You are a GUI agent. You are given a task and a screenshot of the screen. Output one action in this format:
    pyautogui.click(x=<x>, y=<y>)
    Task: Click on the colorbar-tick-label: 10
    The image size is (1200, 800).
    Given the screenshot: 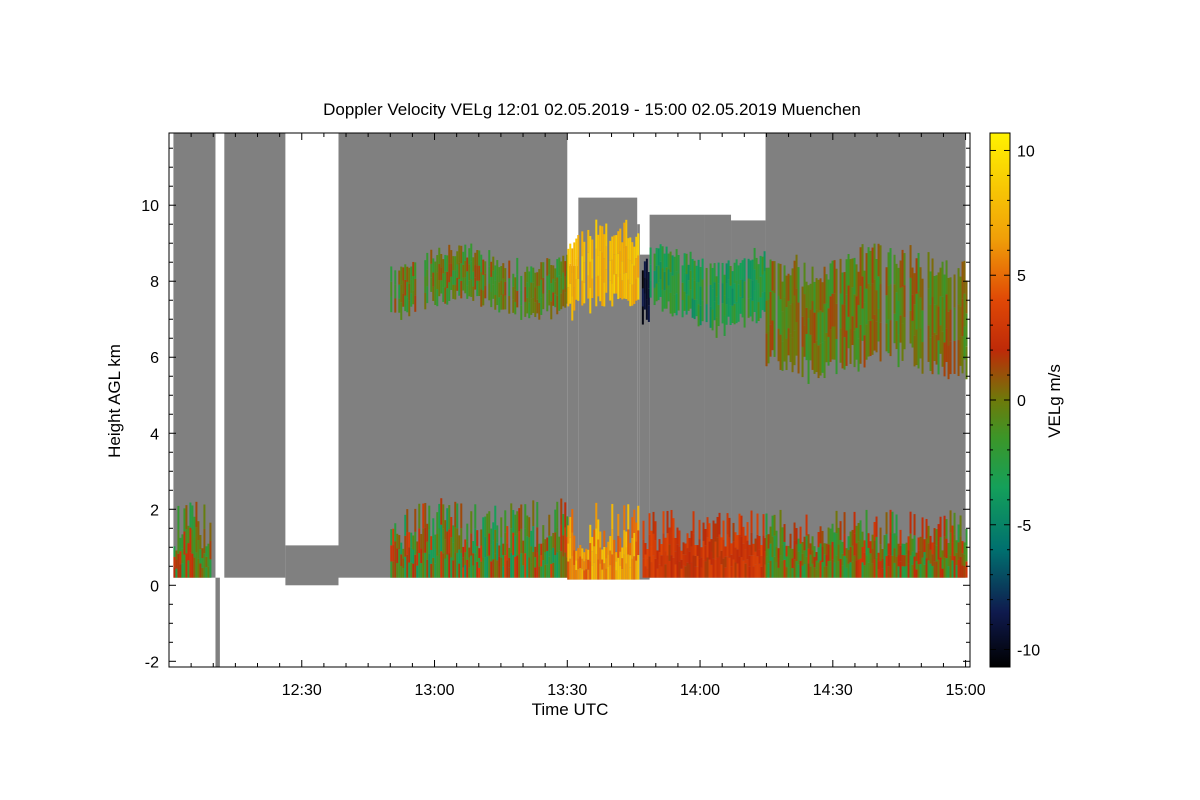 What is the action you would take?
    pyautogui.click(x=1026, y=151)
    